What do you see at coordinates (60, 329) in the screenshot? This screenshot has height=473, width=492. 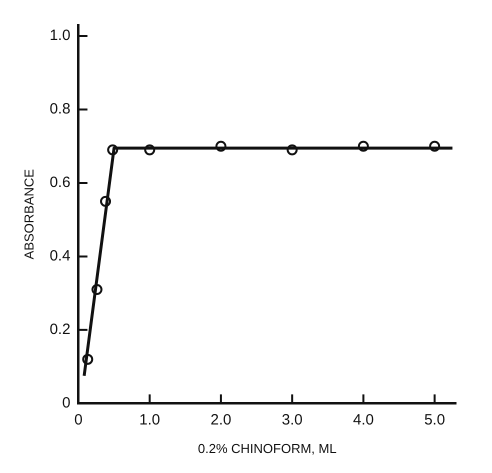 I see `y-tick-label: 0.2` at bounding box center [60, 329].